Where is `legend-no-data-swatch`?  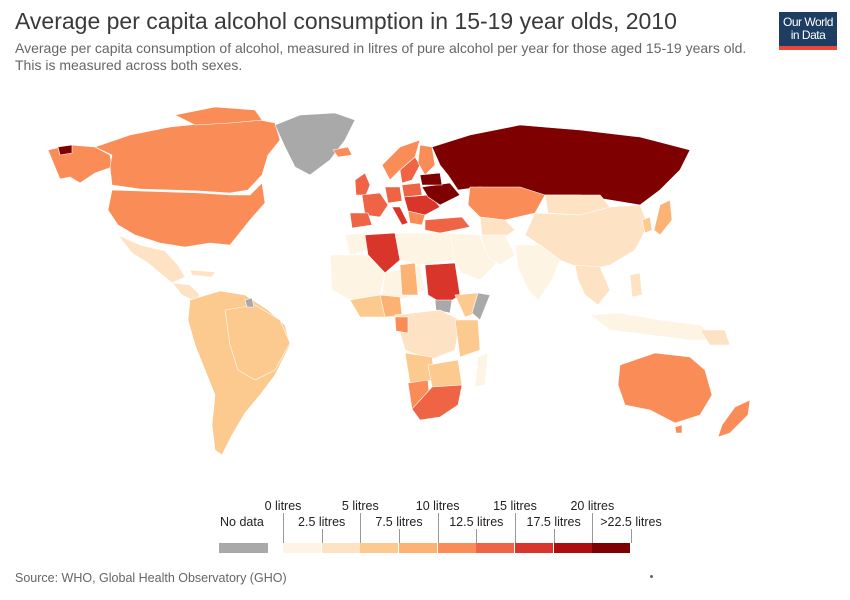
legend-no-data-swatch is located at coordinates (243, 548).